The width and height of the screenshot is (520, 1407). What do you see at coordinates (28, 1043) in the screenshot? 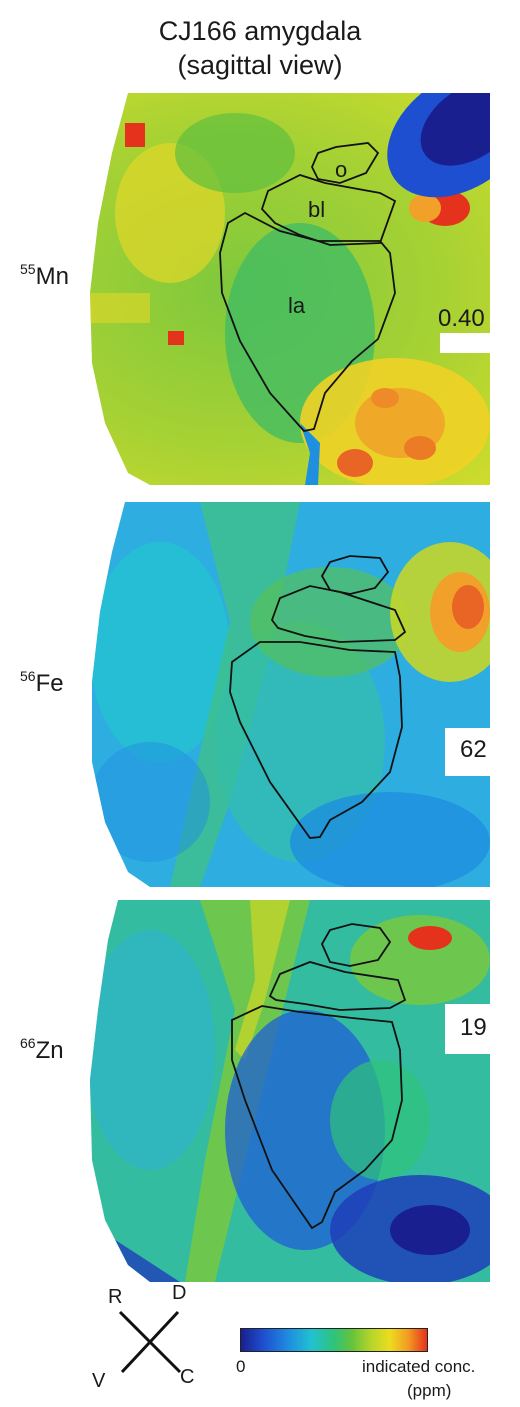
I see `zn-isotope-mass: 66` at bounding box center [28, 1043].